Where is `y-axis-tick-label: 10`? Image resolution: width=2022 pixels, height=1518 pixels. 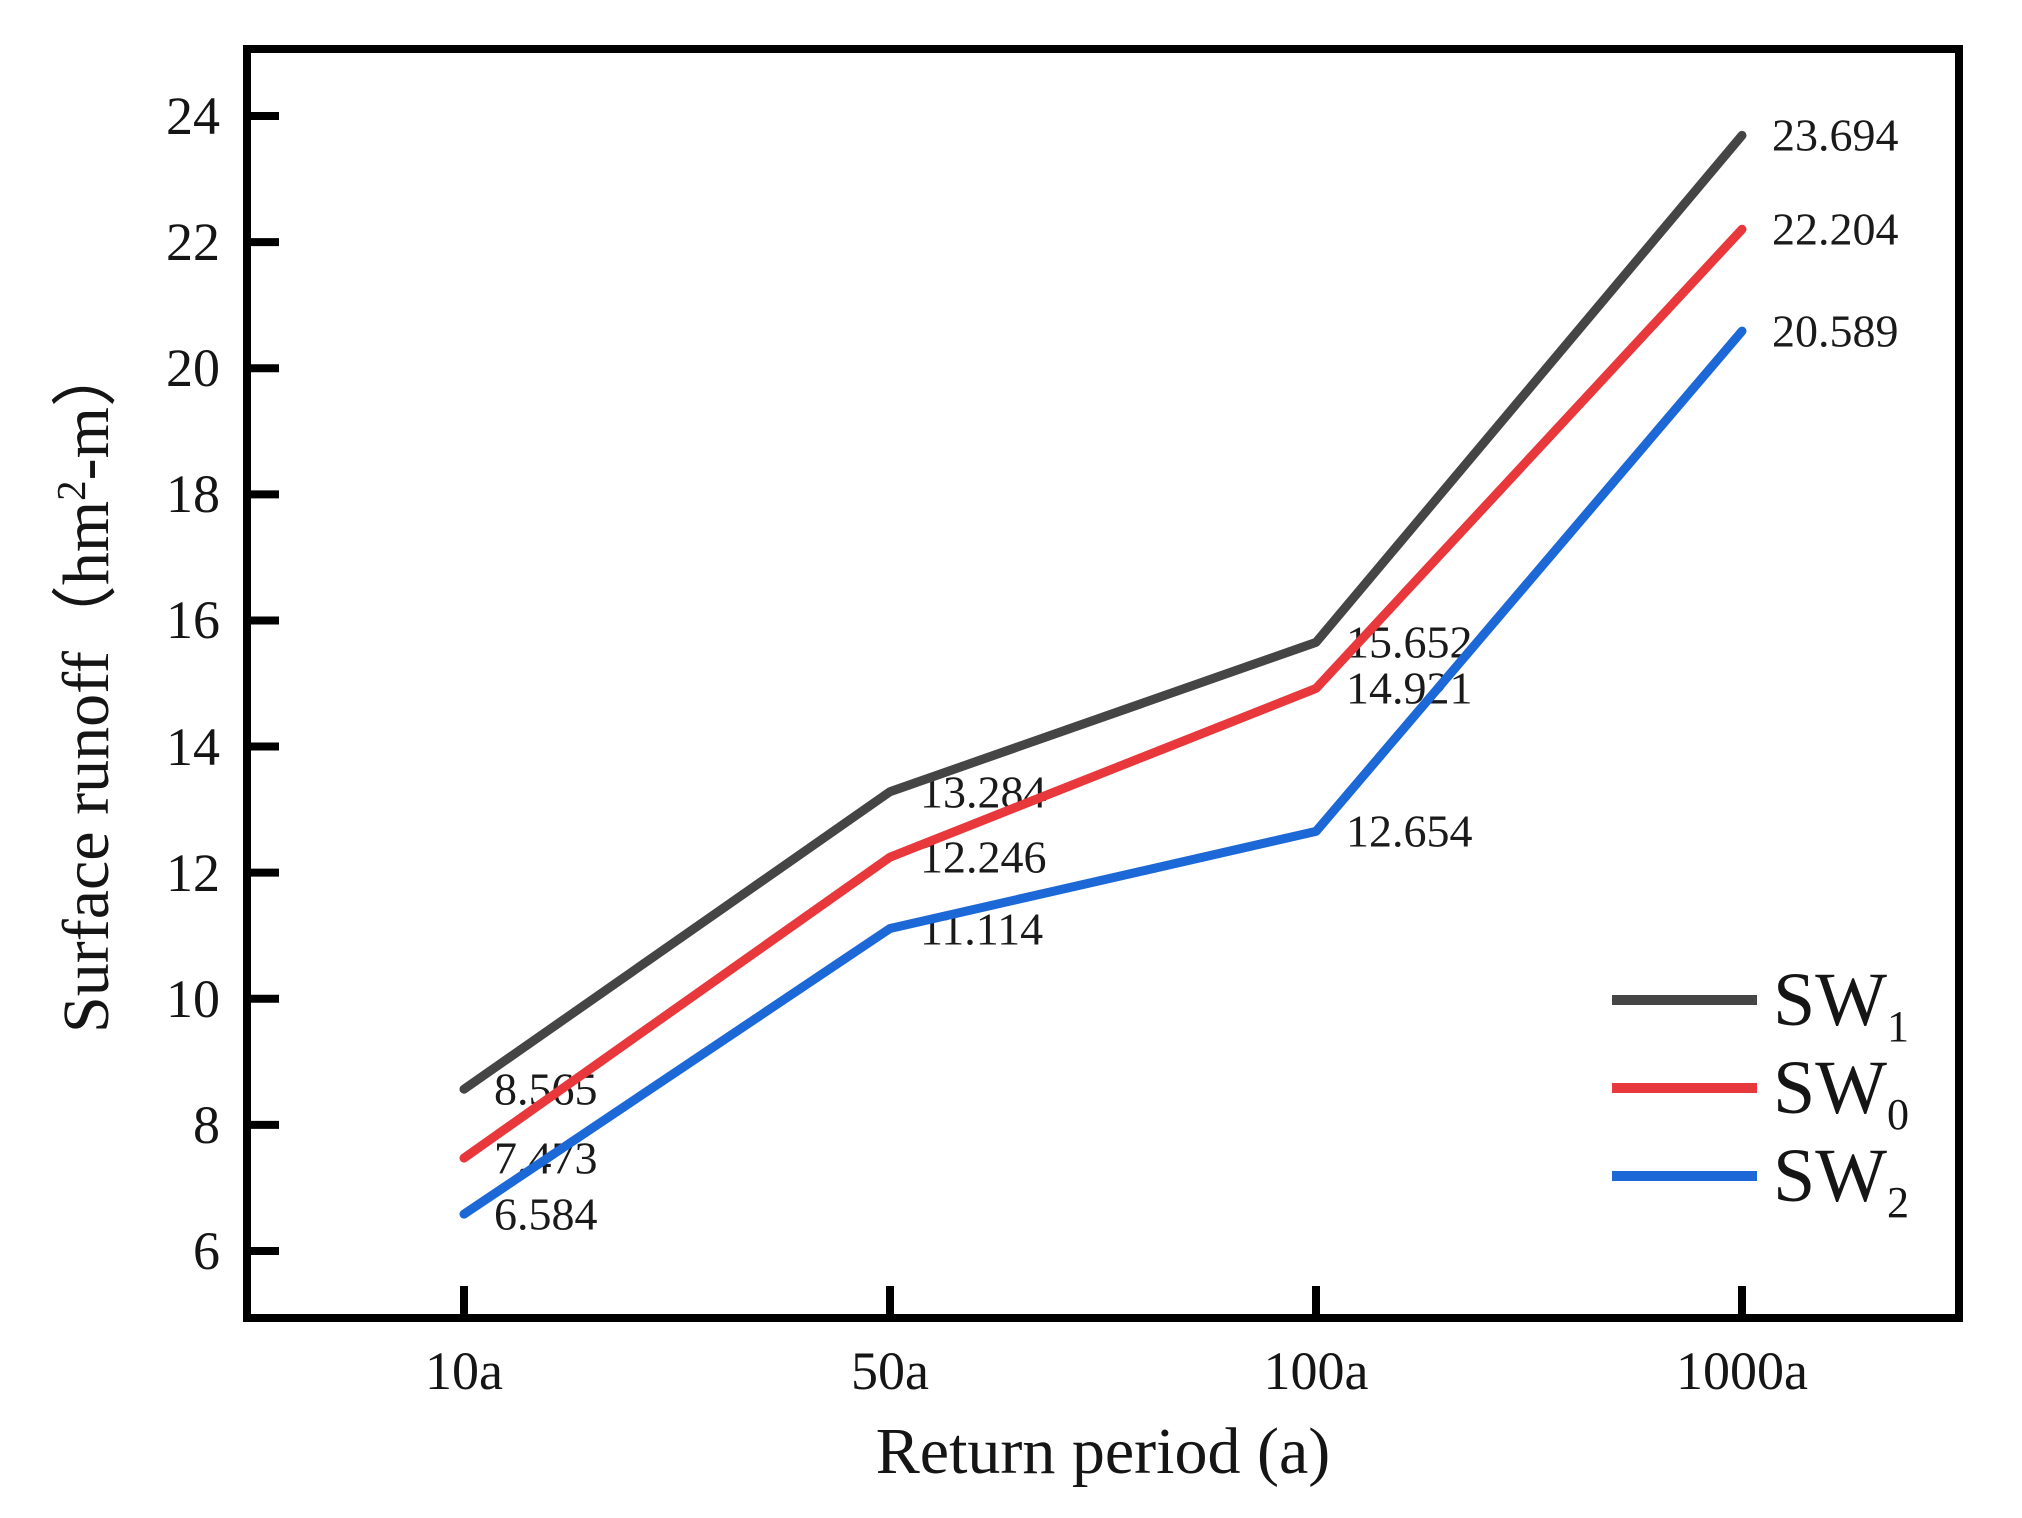
y-axis-tick-label: 10 is located at coordinates (193, 998).